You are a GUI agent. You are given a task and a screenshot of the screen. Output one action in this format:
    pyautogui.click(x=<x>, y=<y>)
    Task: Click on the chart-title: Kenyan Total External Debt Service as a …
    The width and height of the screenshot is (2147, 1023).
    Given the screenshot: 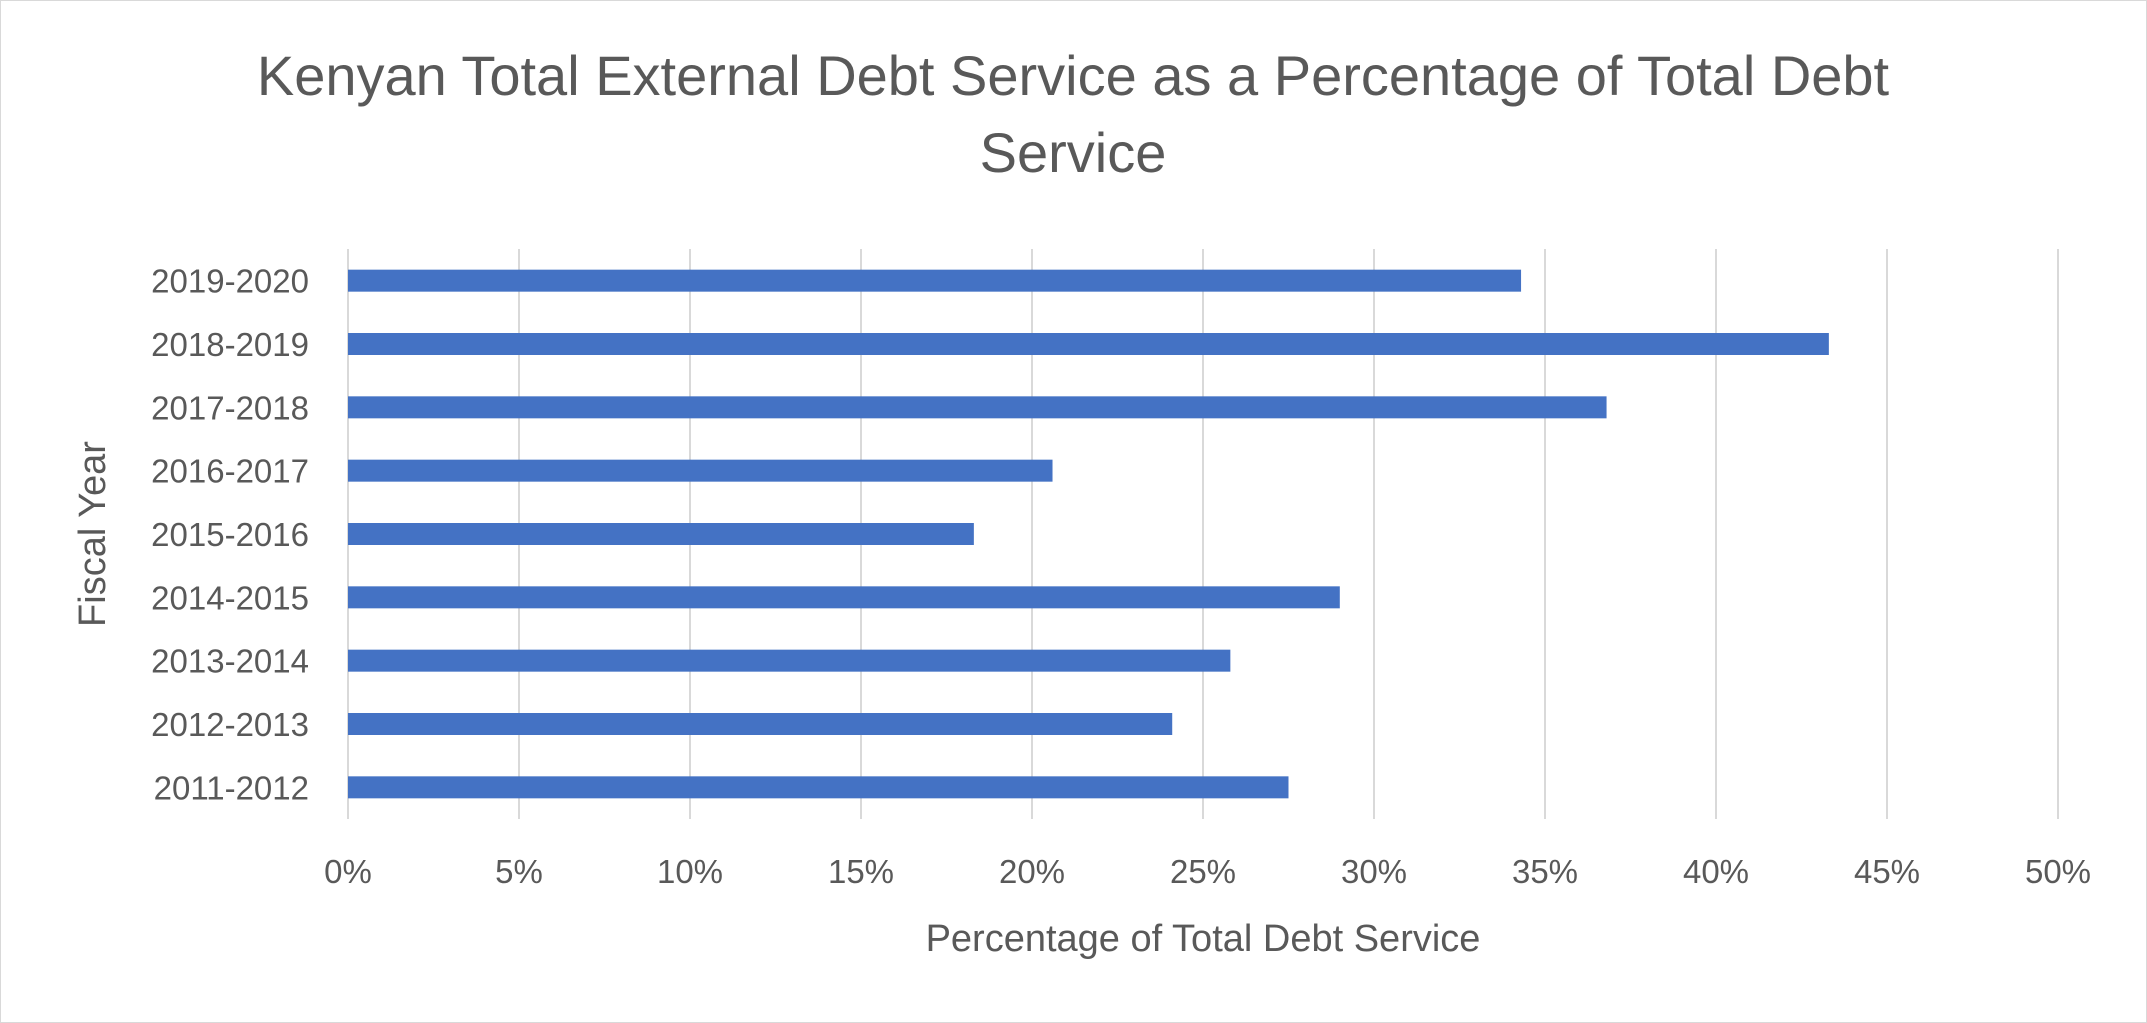 What is the action you would take?
    pyautogui.click(x=1073, y=114)
    